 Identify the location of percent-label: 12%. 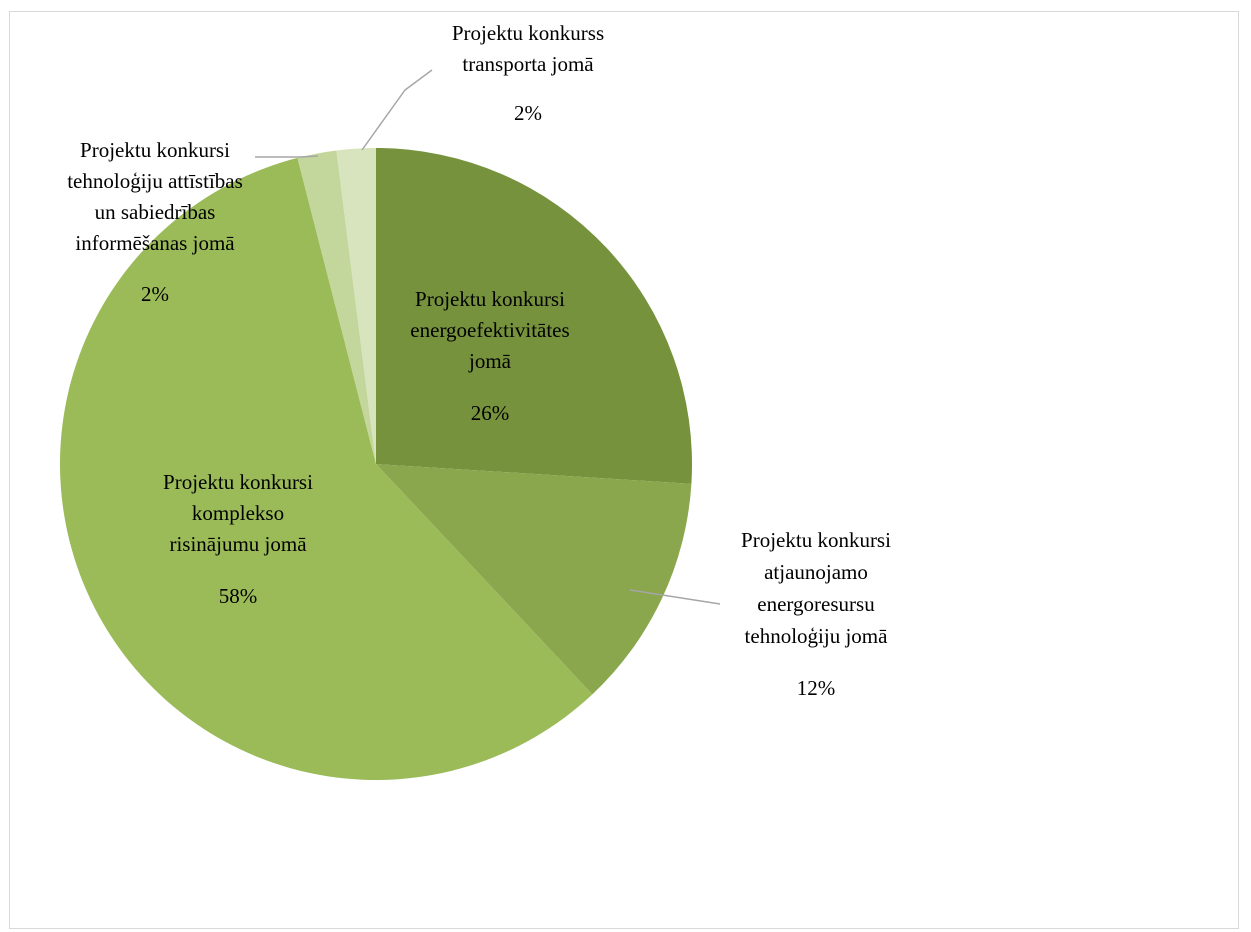
(816, 688).